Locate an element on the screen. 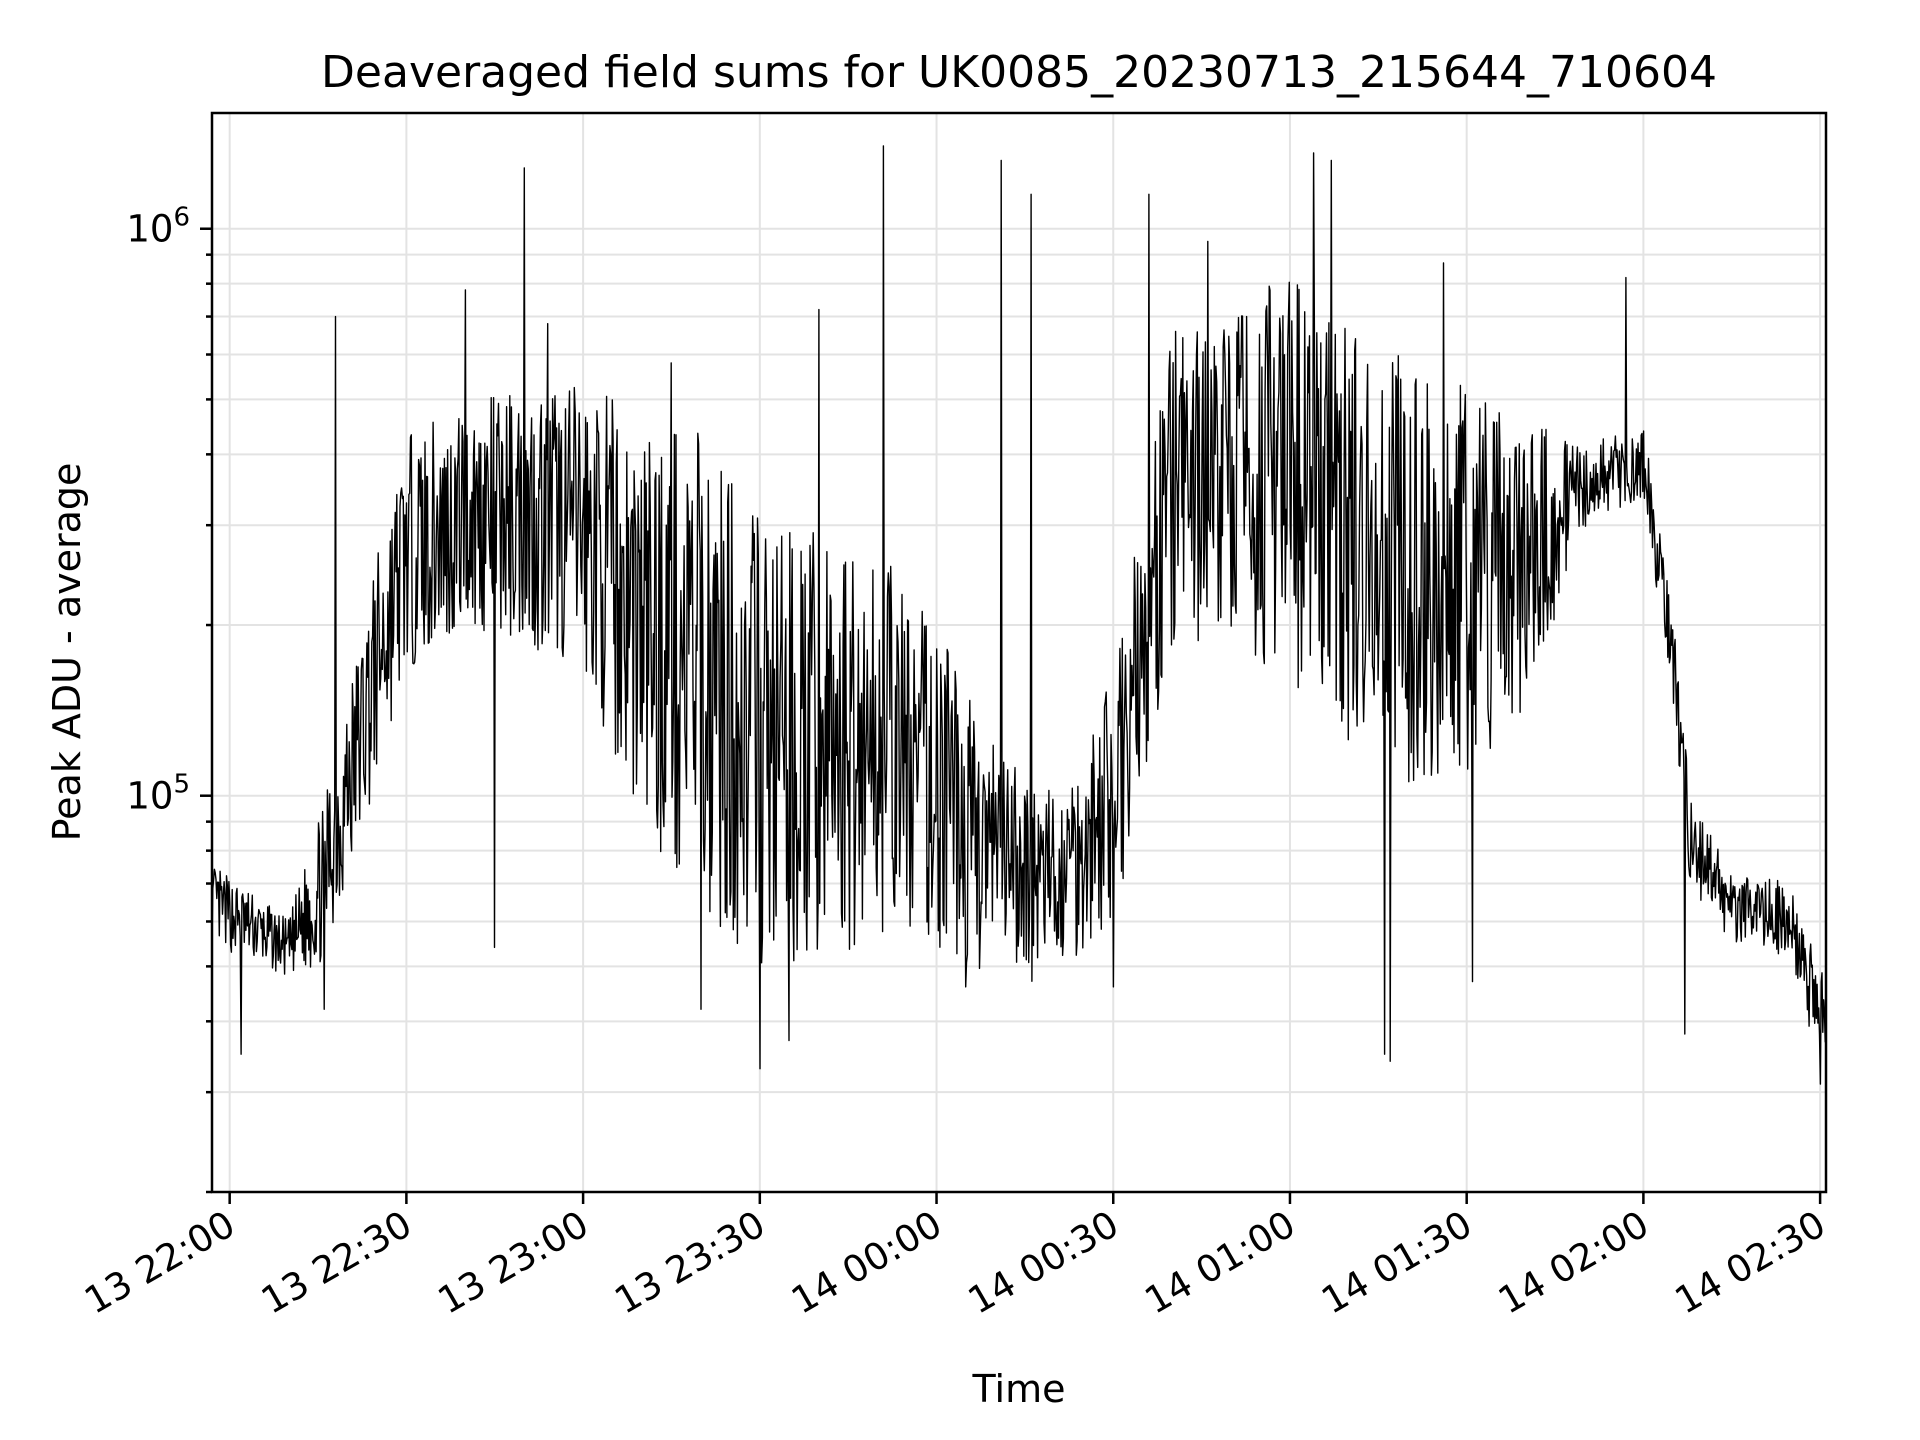 Image resolution: width=1920 pixels, height=1440 pixels. y-axis-label: Peak ADU - average is located at coordinates (67, 652).